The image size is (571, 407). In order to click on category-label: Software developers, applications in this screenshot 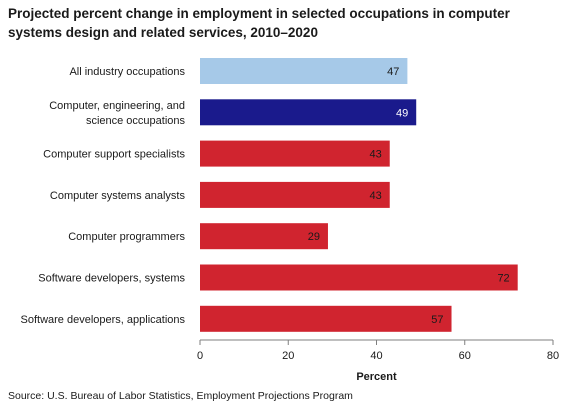, I will do `click(103, 320)`.